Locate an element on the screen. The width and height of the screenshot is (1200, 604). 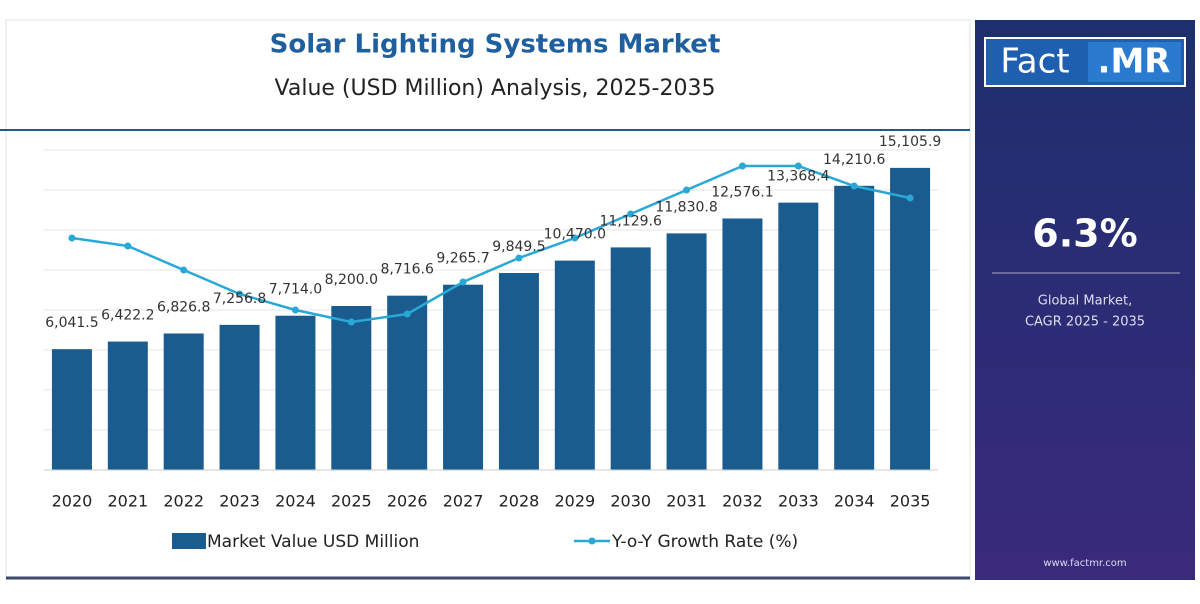
x-tick-label: 2020 is located at coordinates (72, 501).